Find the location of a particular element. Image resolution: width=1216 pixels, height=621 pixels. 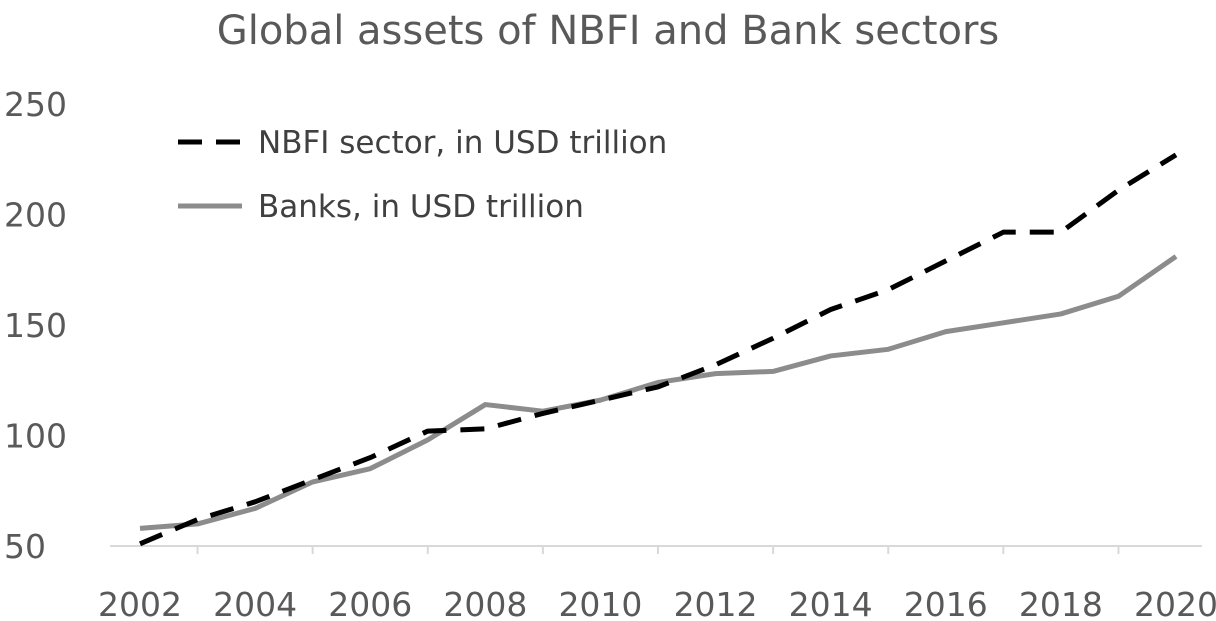

x-tick-label: 2006 is located at coordinates (370, 603).